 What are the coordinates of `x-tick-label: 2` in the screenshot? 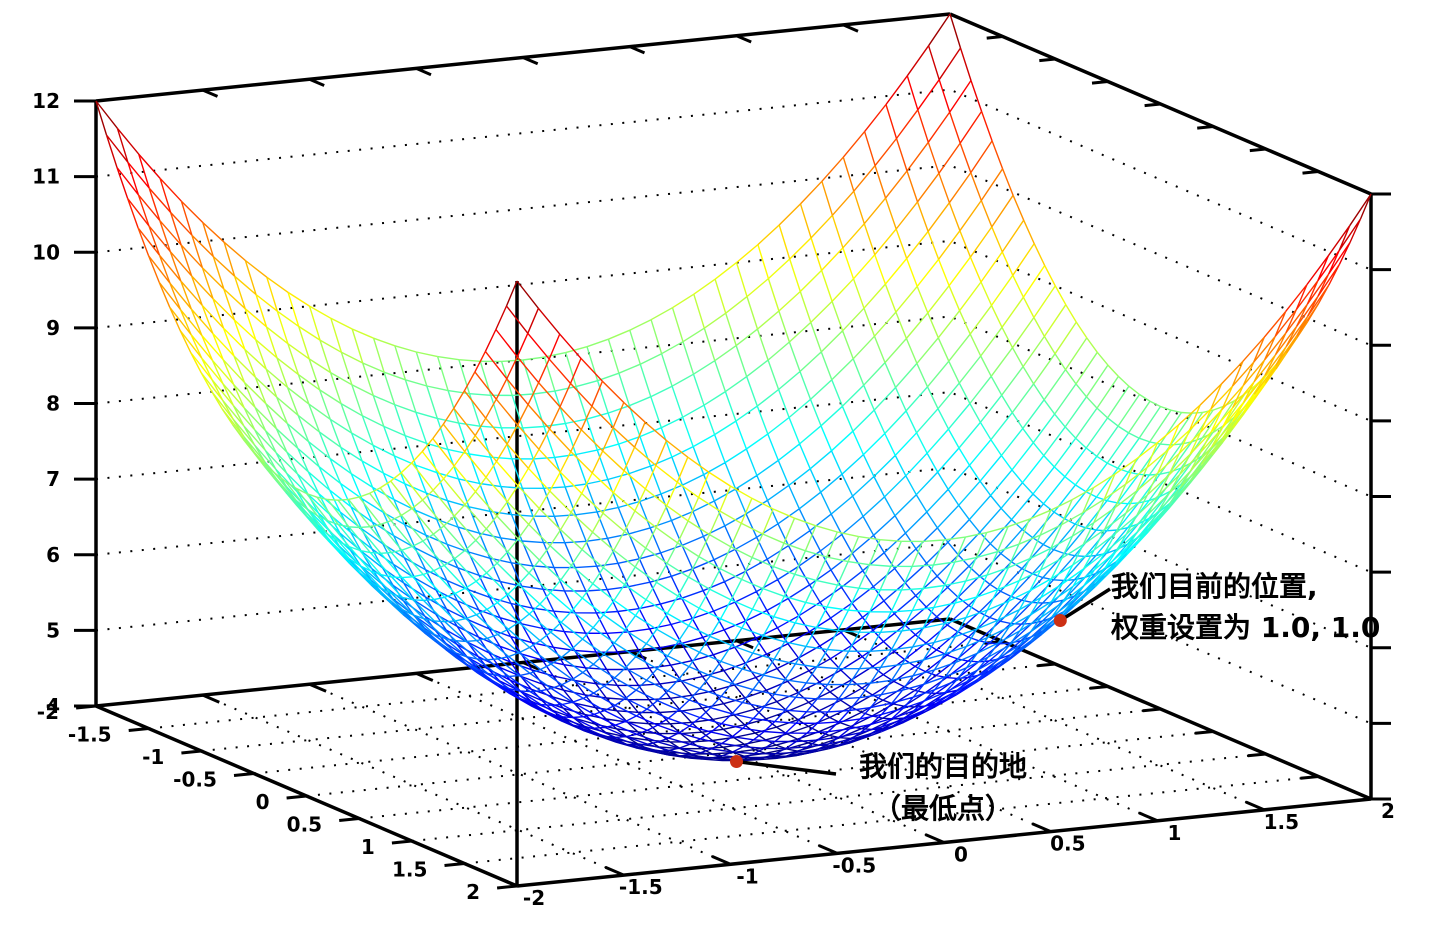 It's located at (473, 892).